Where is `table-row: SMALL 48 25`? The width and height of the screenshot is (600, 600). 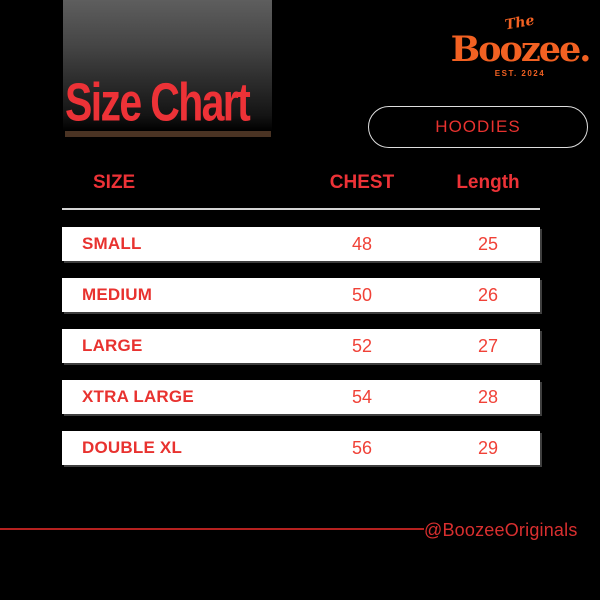 table-row: SMALL 48 25 is located at coordinates (301, 244).